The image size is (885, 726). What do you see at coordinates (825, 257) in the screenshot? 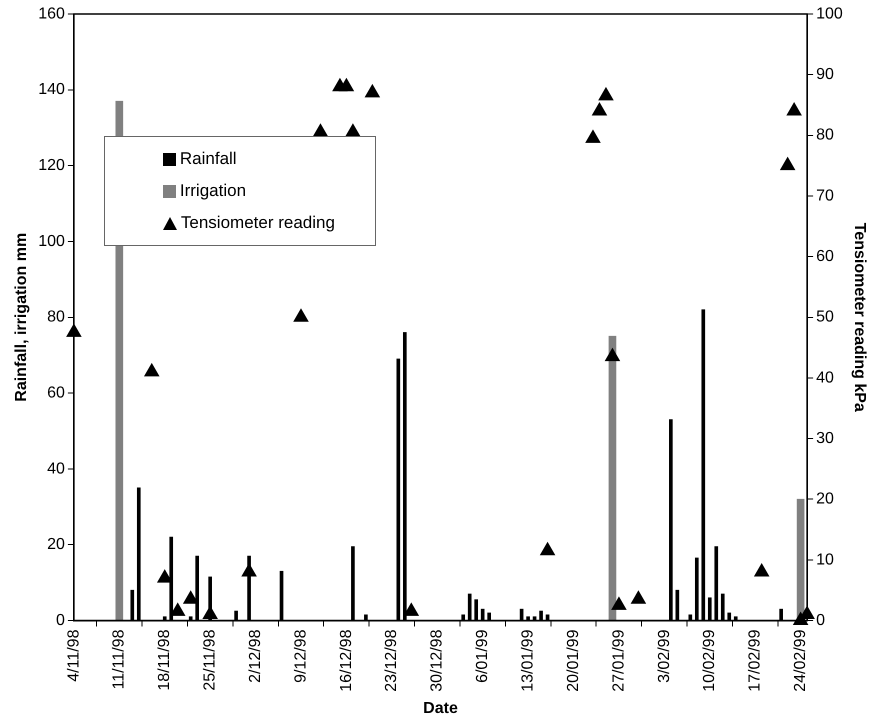
I see `y2-tick-label: 60` at bounding box center [825, 257].